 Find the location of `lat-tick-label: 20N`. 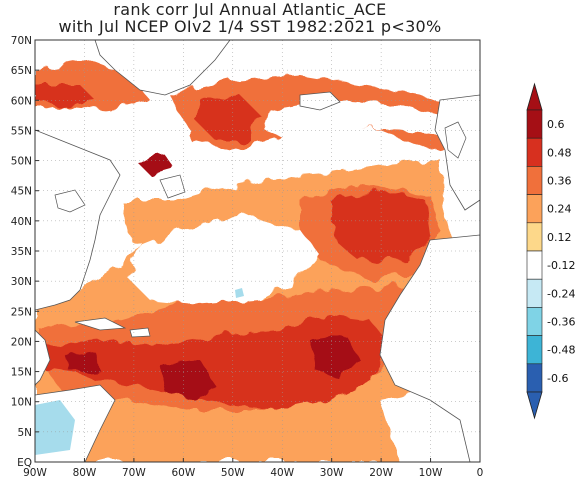

lat-tick-label: 20N is located at coordinates (21, 342).